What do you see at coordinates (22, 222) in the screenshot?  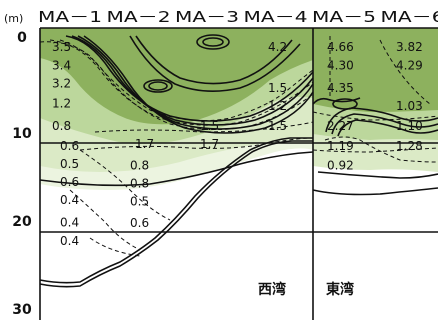 I see `depth-tick-label: 20` at bounding box center [22, 222].